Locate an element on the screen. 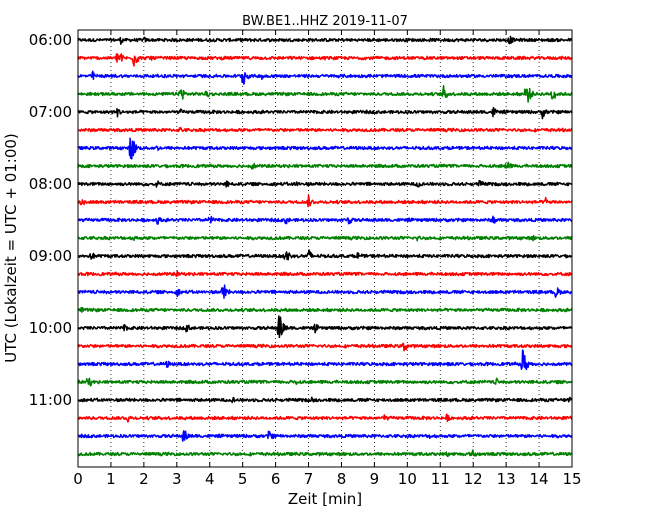 The width and height of the screenshot is (650, 520). x-tick-label: 12 is located at coordinates (473, 479).